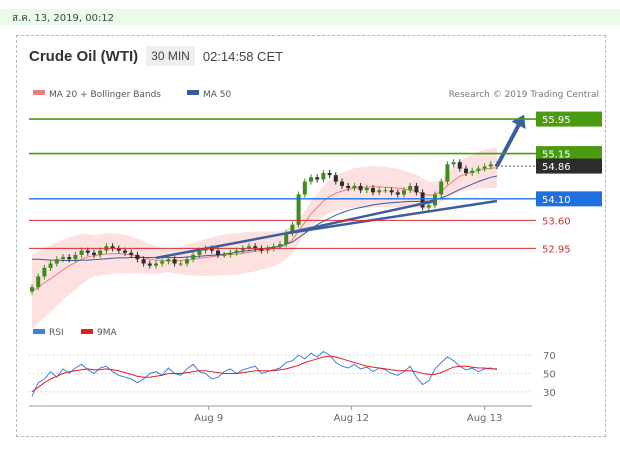 This screenshot has width=620, height=449. Describe the element at coordinates (556, 221) in the screenshot. I see `level-label-53.60: 53.60` at that location.